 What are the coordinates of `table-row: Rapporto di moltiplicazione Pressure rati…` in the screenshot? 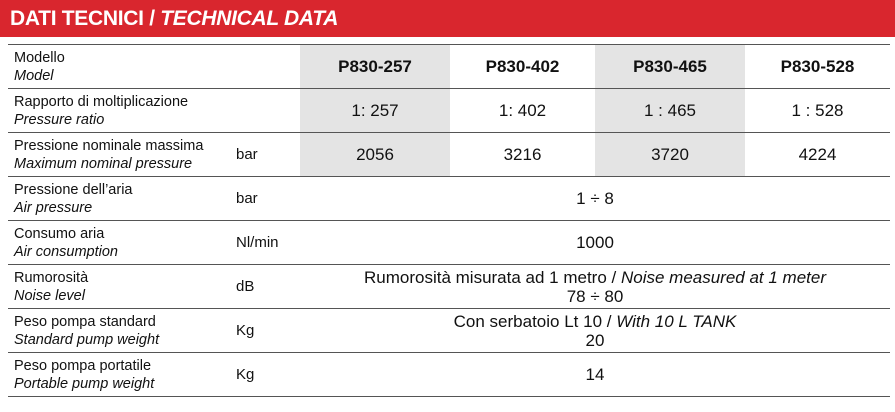 It's located at (449, 110).